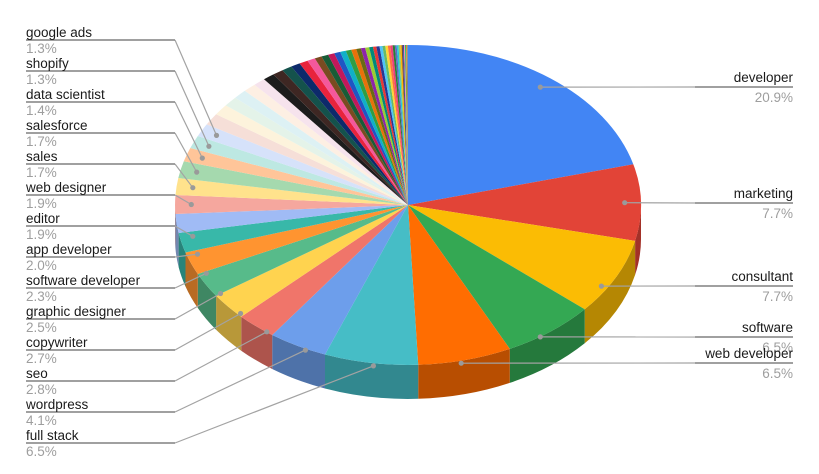  What do you see at coordinates (76, 311) in the screenshot?
I see `slice-label-graphic-designer: graphic designer` at bounding box center [76, 311].